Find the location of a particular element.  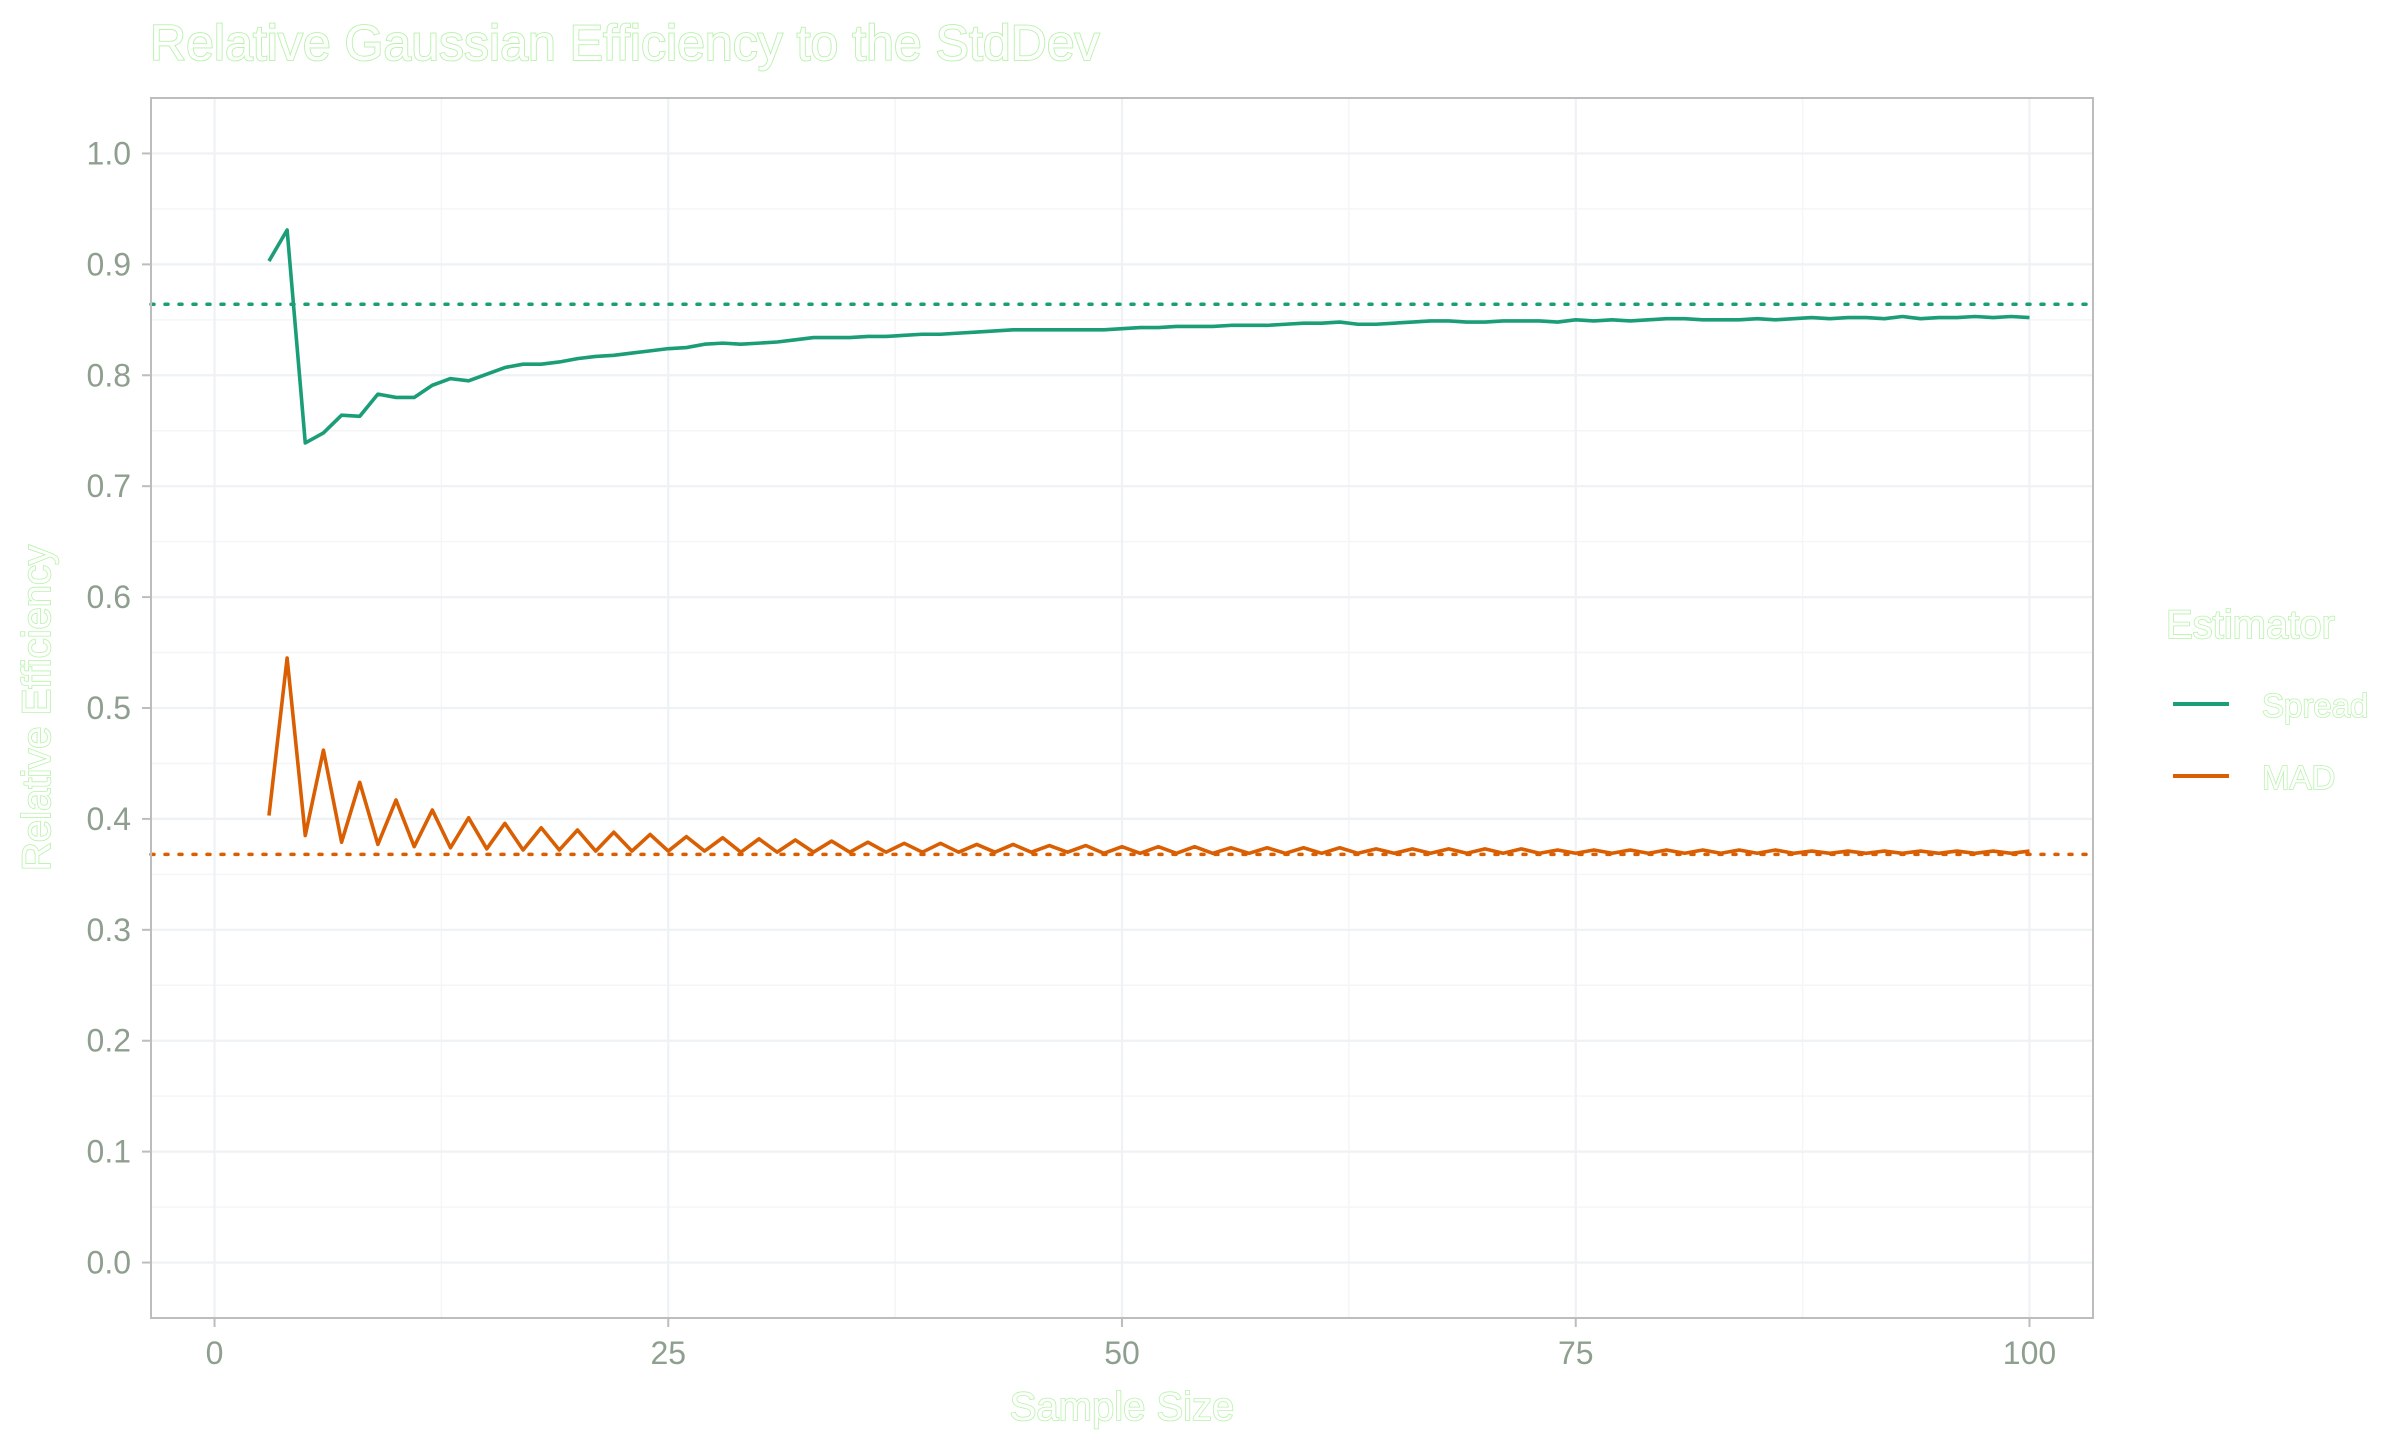

x-tick-label: 100 is located at coordinates (2029, 1353).